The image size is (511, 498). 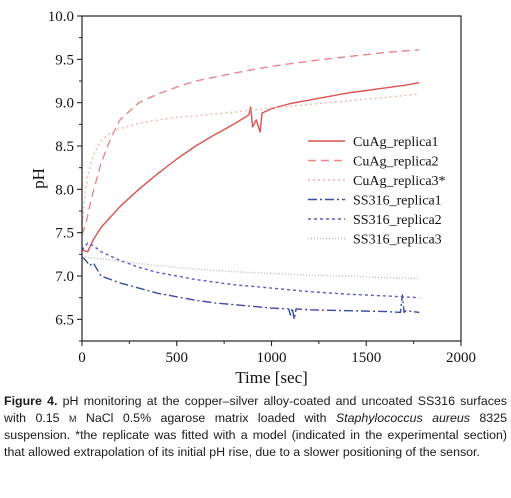 I want to click on y-tick-label: 7.0, so click(x=64, y=277).